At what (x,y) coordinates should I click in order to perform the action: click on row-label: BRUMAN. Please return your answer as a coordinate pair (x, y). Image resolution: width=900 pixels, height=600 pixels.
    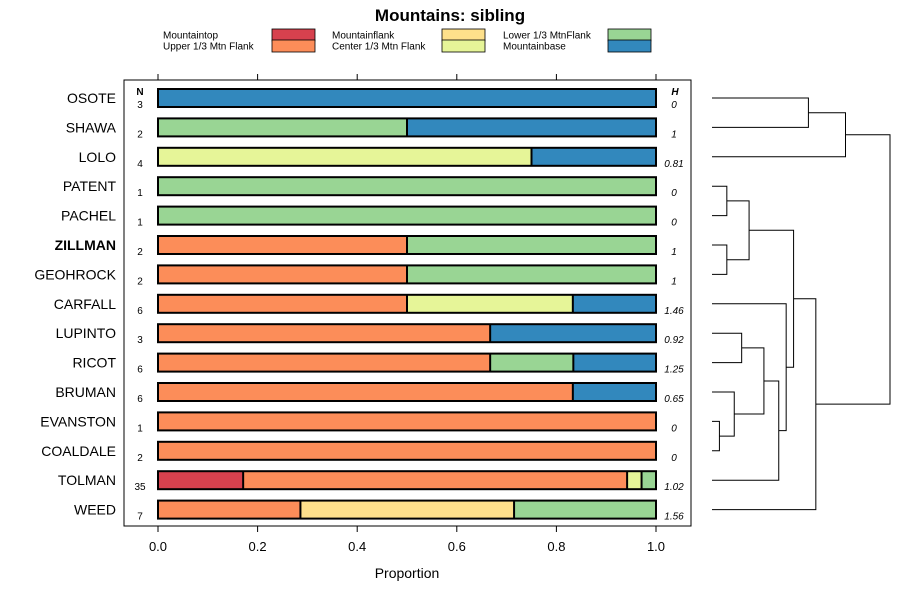
    Looking at the image, I should click on (85, 392).